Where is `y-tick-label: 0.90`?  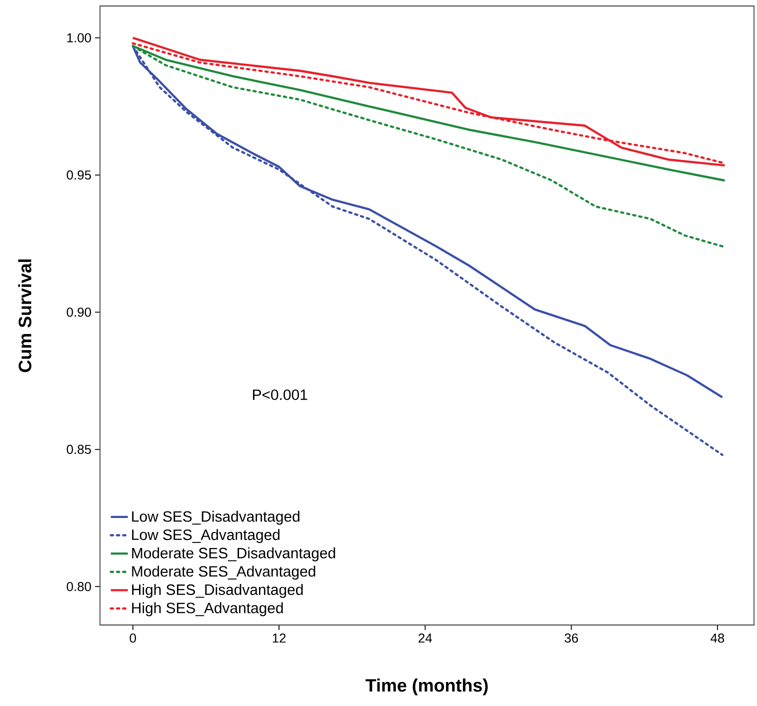
y-tick-label: 0.90 is located at coordinates (78, 312).